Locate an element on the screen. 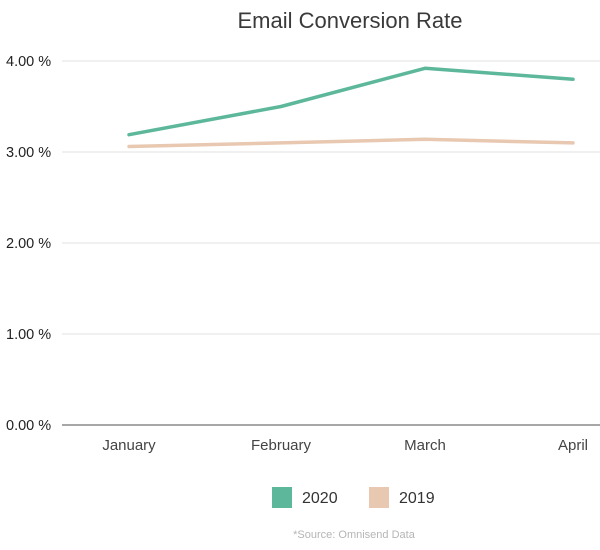  x-tick-label: April is located at coordinates (573, 445).